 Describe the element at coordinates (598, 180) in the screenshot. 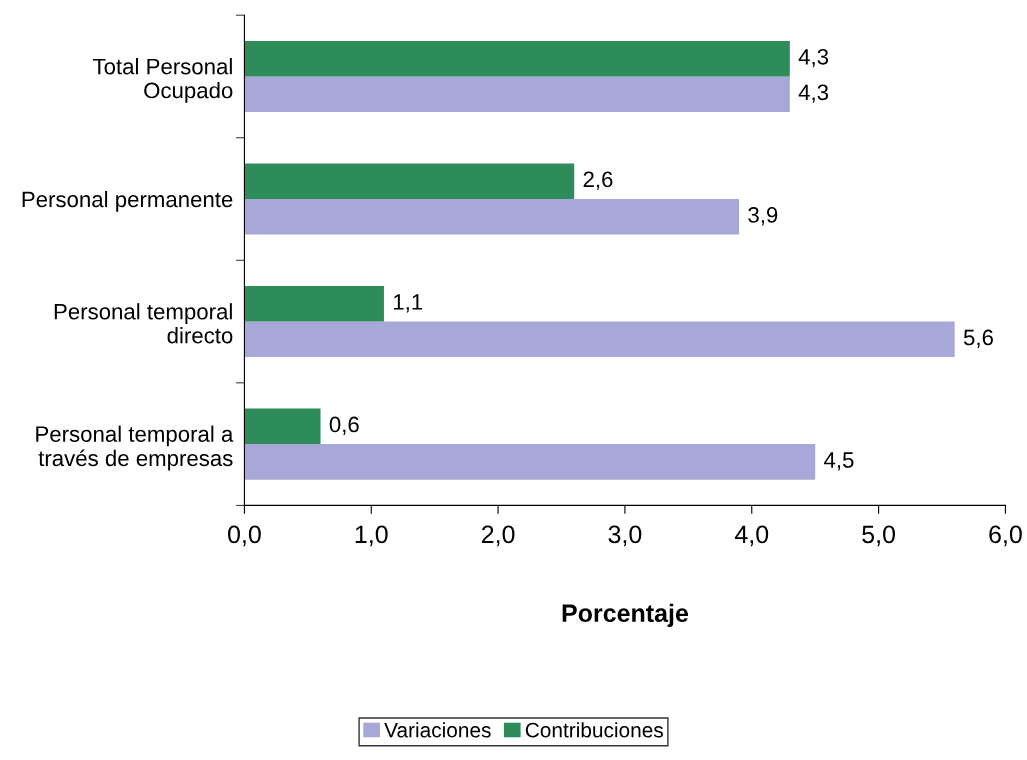

I see `data-label: 2,6` at that location.